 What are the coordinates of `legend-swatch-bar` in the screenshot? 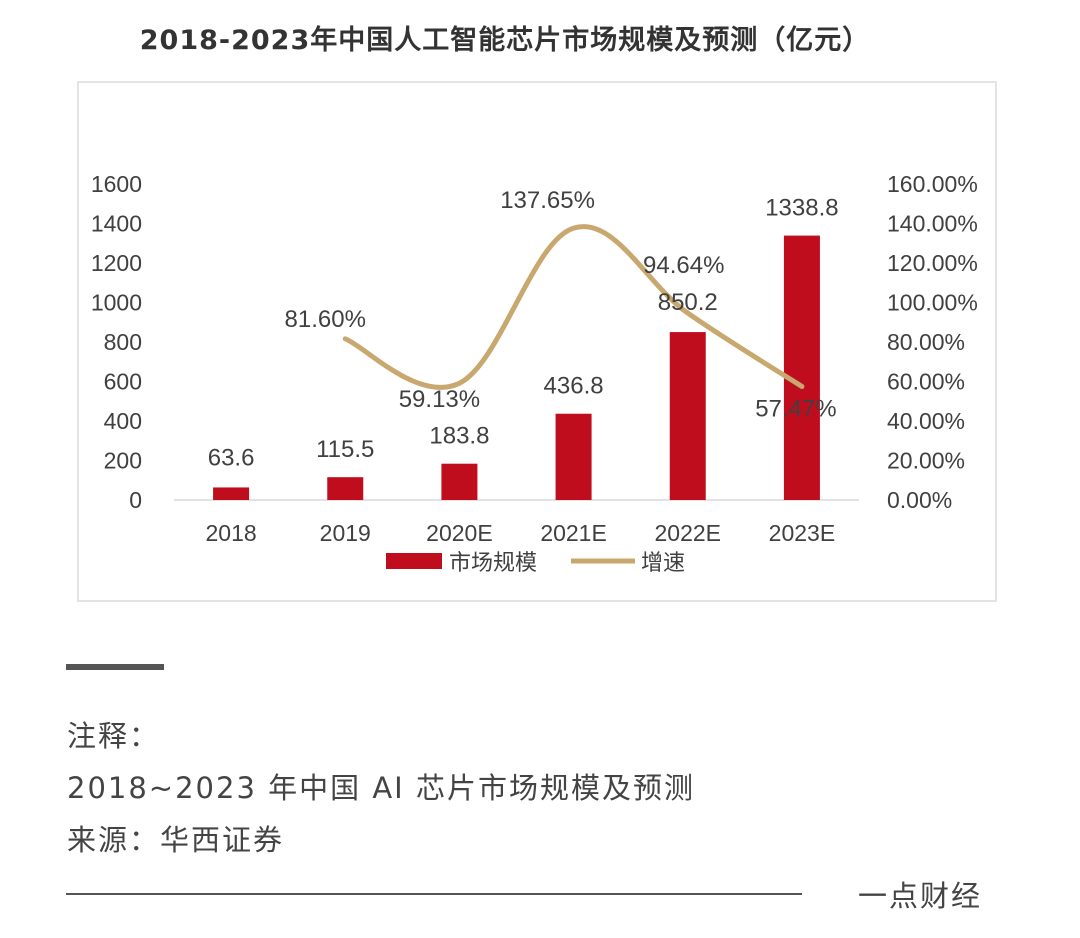 It's located at (414, 561).